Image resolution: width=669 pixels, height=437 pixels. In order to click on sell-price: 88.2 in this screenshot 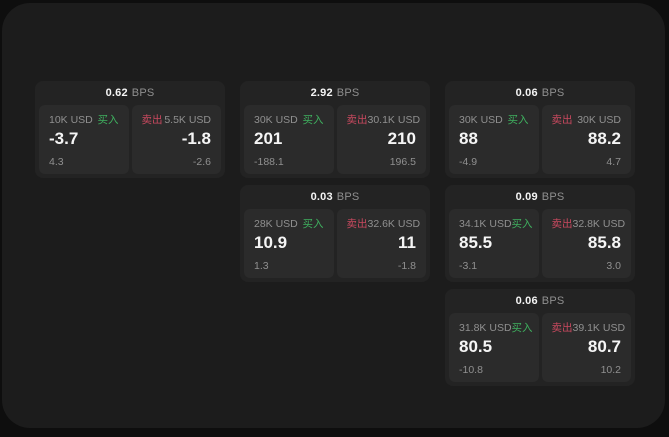, I will do `click(604, 138)`.